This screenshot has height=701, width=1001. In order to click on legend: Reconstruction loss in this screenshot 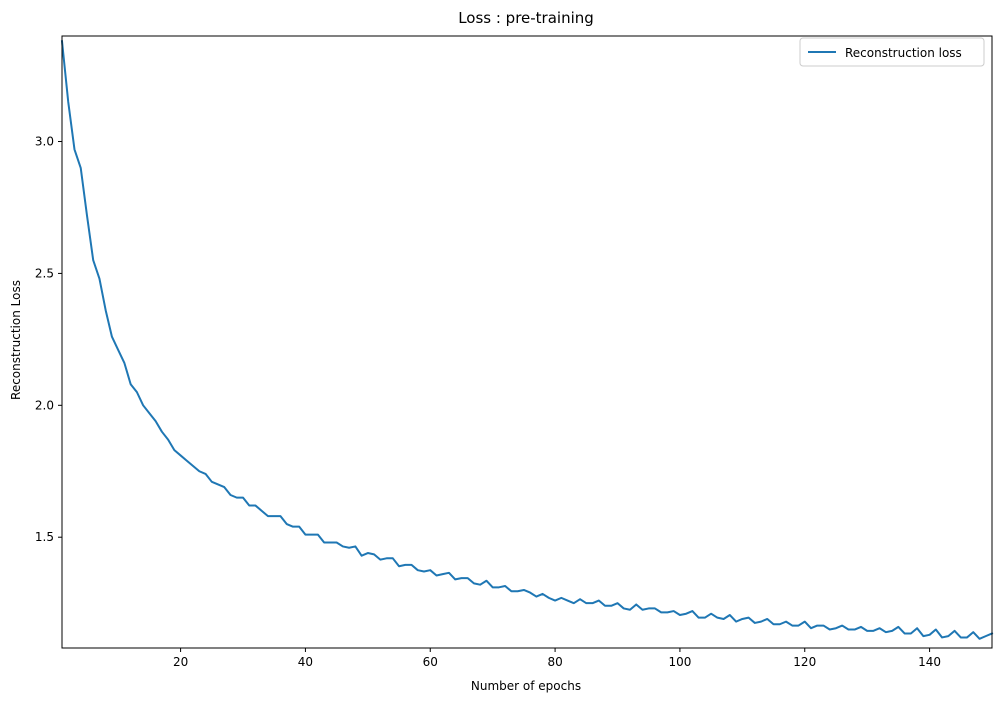, I will do `click(892, 52)`.